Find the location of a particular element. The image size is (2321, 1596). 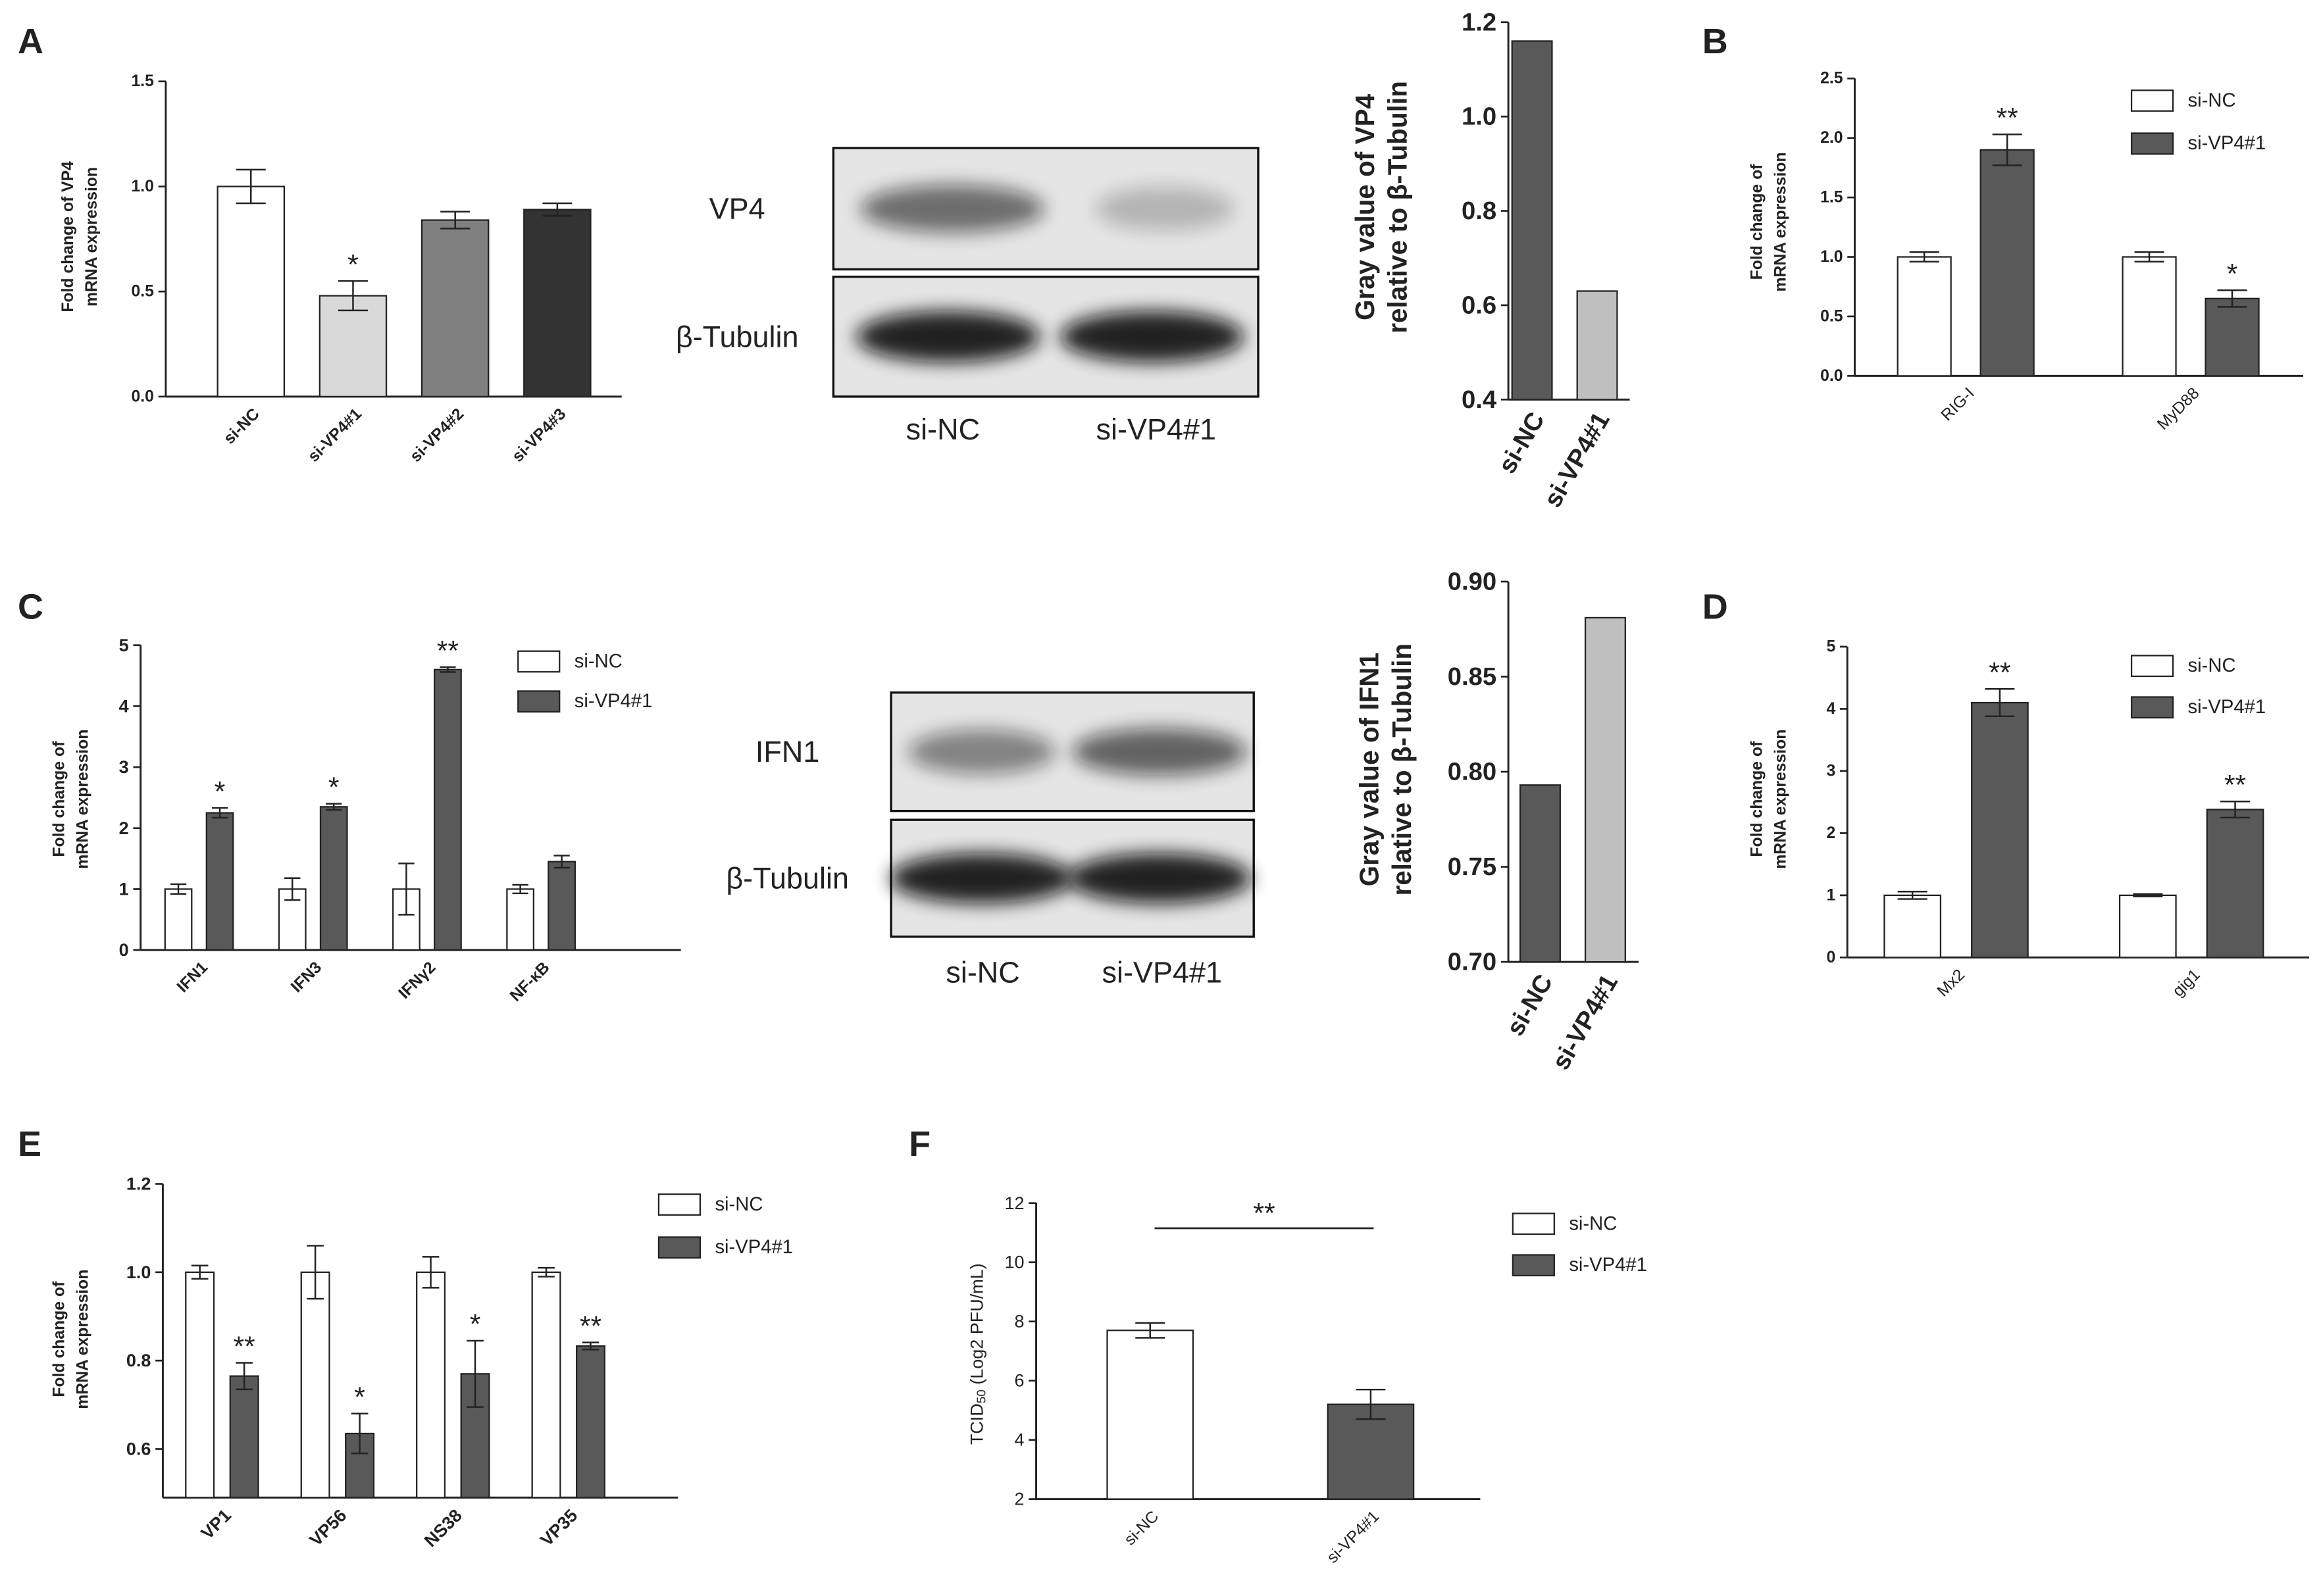

y-tick-label: 10 is located at coordinates (1015, 1262).